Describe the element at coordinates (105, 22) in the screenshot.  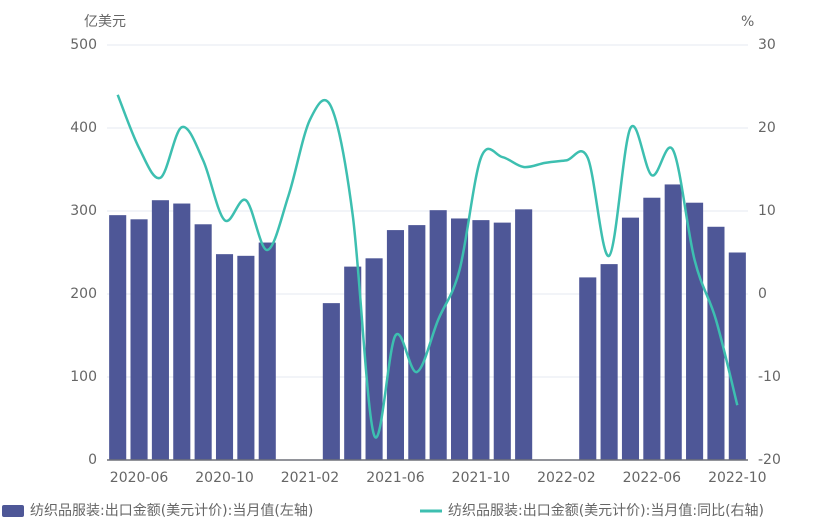
I see `y-axis-unit: 亿美元` at that location.